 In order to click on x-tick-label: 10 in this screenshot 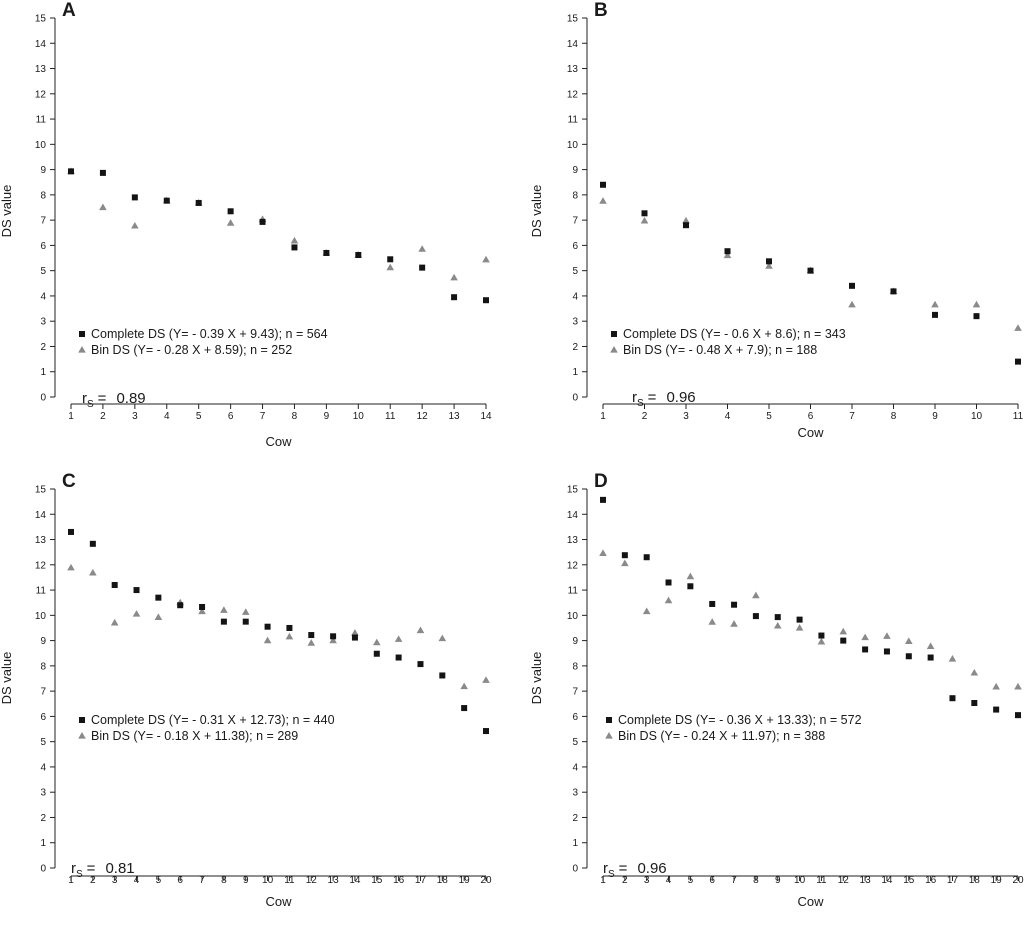, I will do `click(800, 880)`.